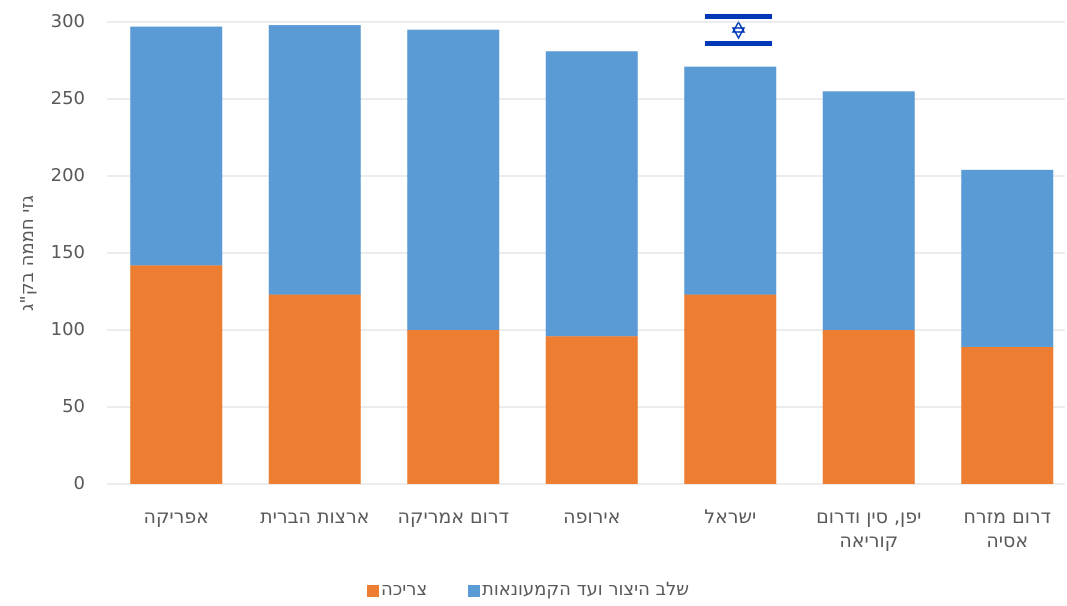 Image resolution: width=1067 pixels, height=606 pixels. I want to click on legend-label: צריכה, so click(404, 589).